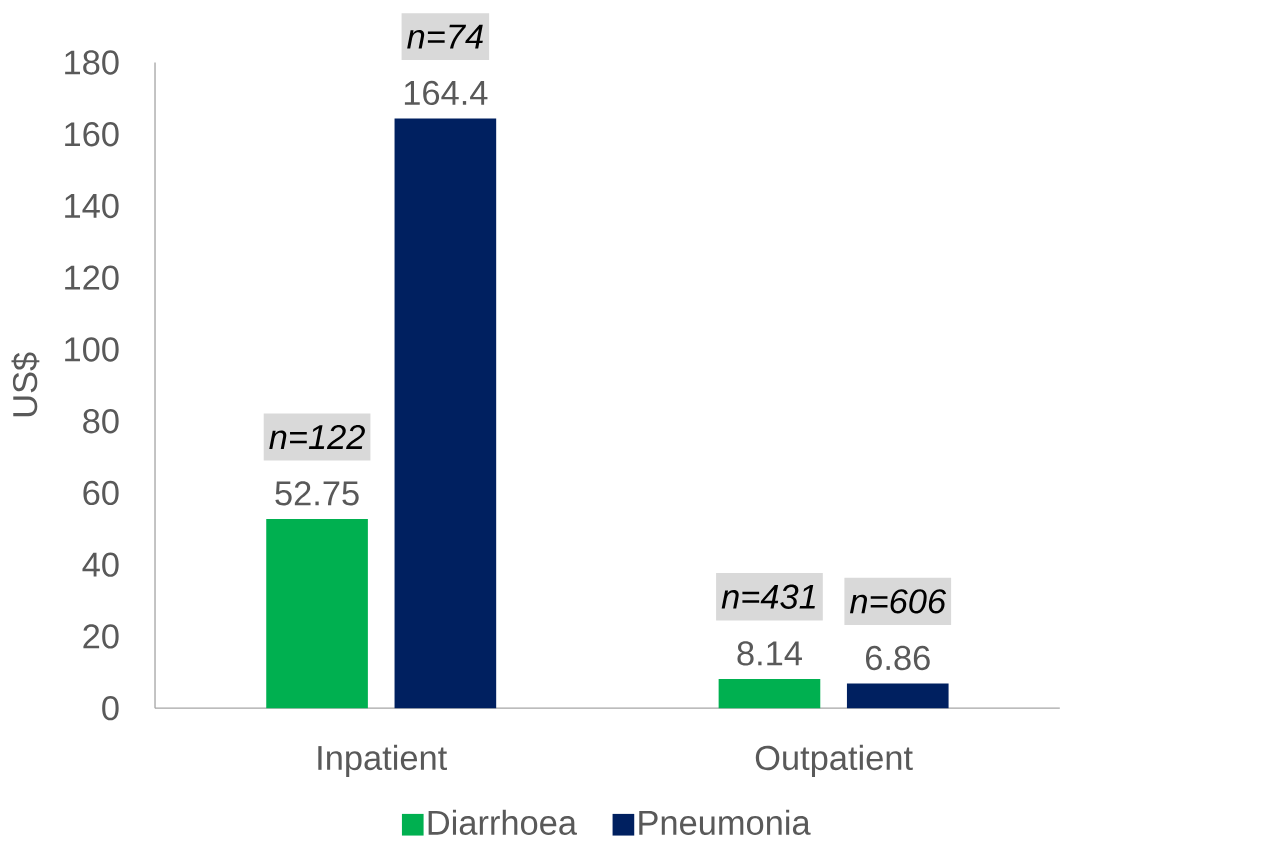 The height and width of the screenshot is (851, 1286). Describe the element at coordinates (92, 278) in the screenshot. I see `y-tick-label: 120` at that location.